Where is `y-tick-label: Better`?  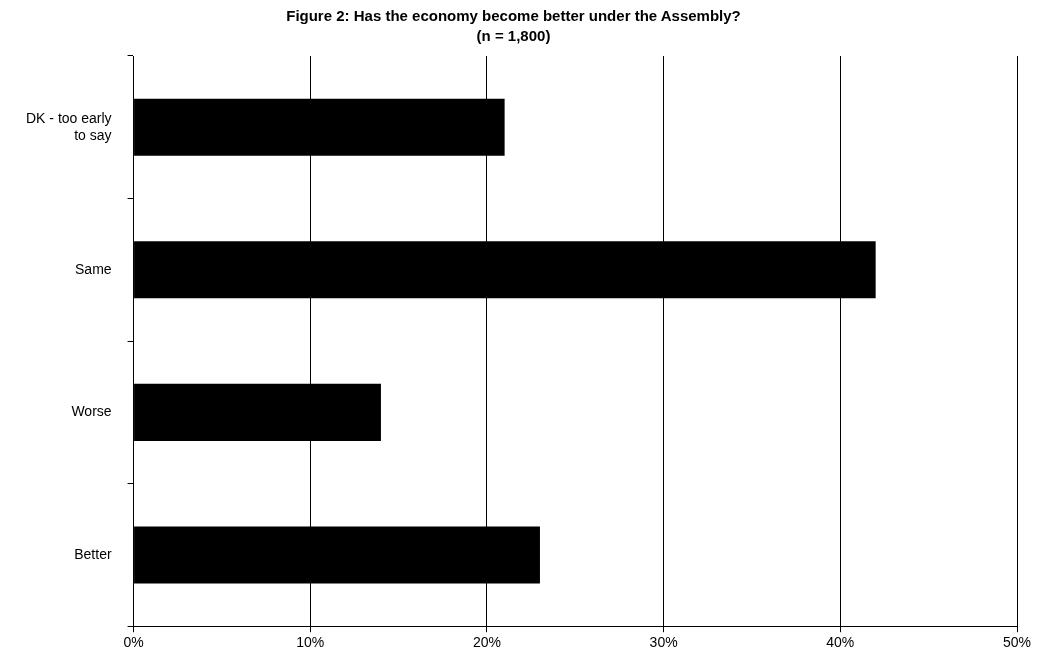 y-tick-label: Better is located at coordinates (93, 553).